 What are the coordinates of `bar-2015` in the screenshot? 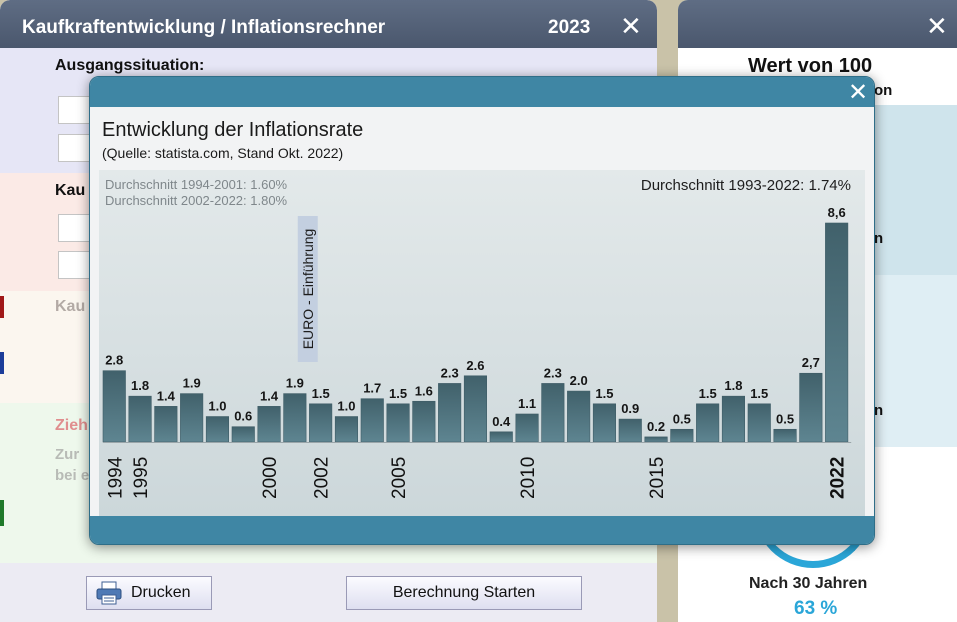 It's located at (656, 439).